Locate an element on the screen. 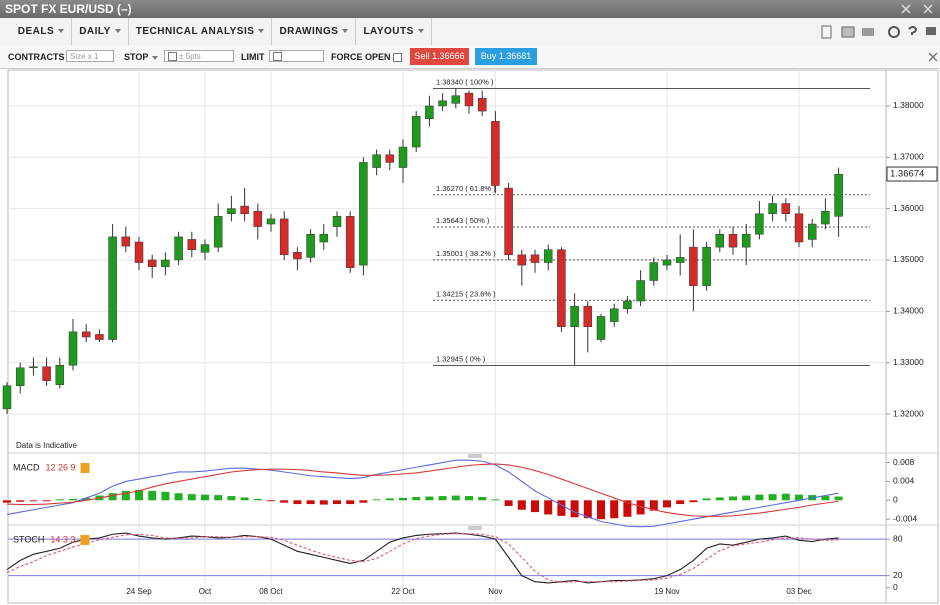 The image size is (940, 605). x-tick-label: 22 Oct is located at coordinates (403, 591).